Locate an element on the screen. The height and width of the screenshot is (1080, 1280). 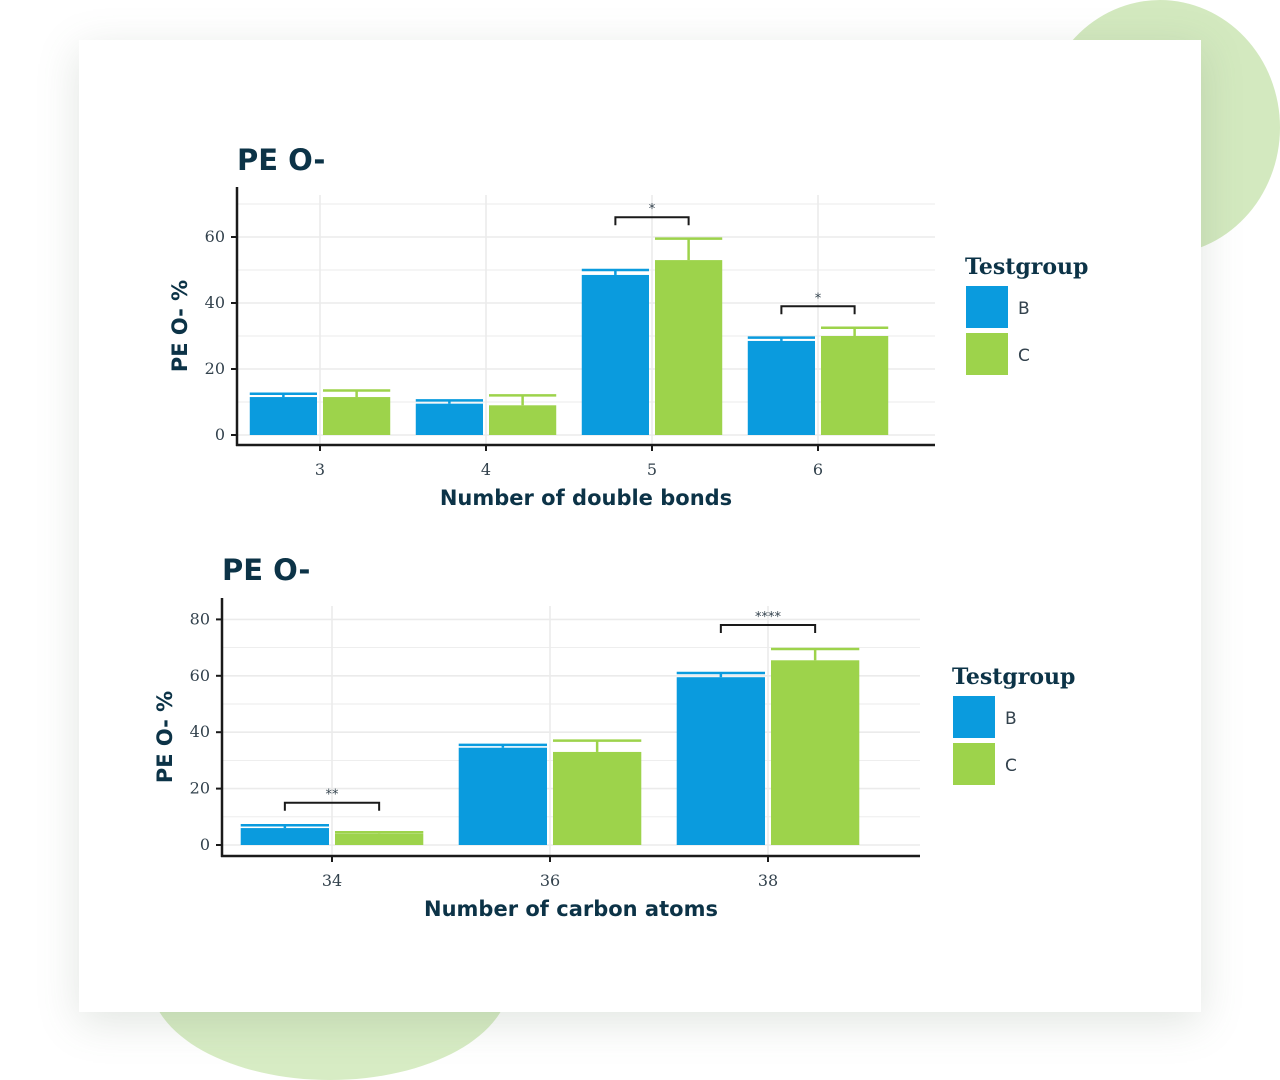
significance-bracket-5: * is located at coordinates (652, 214).